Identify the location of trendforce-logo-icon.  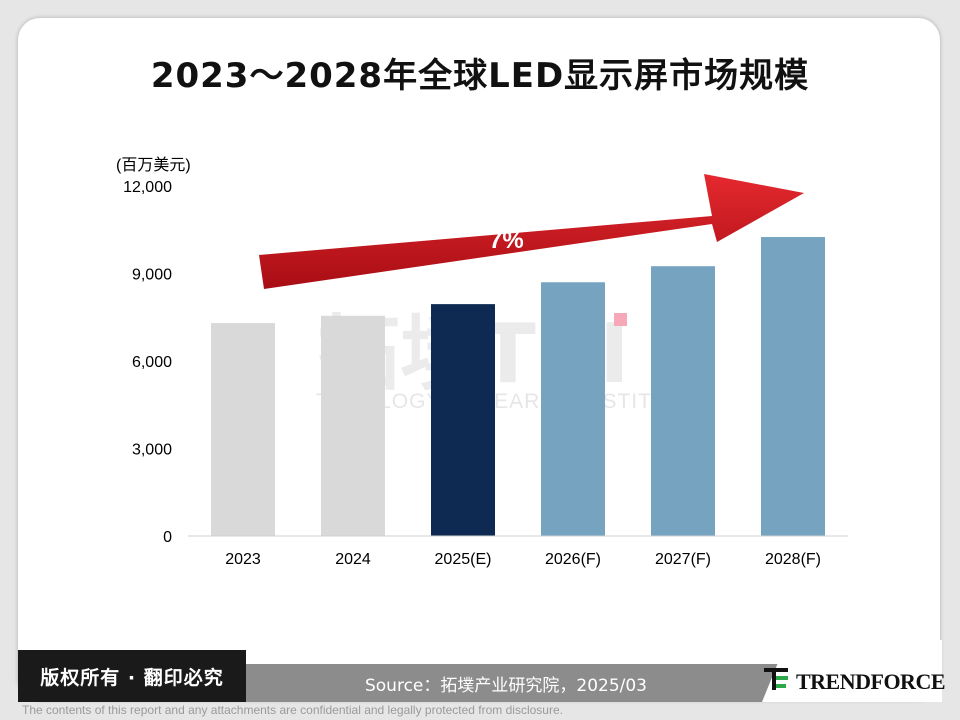
(776, 679).